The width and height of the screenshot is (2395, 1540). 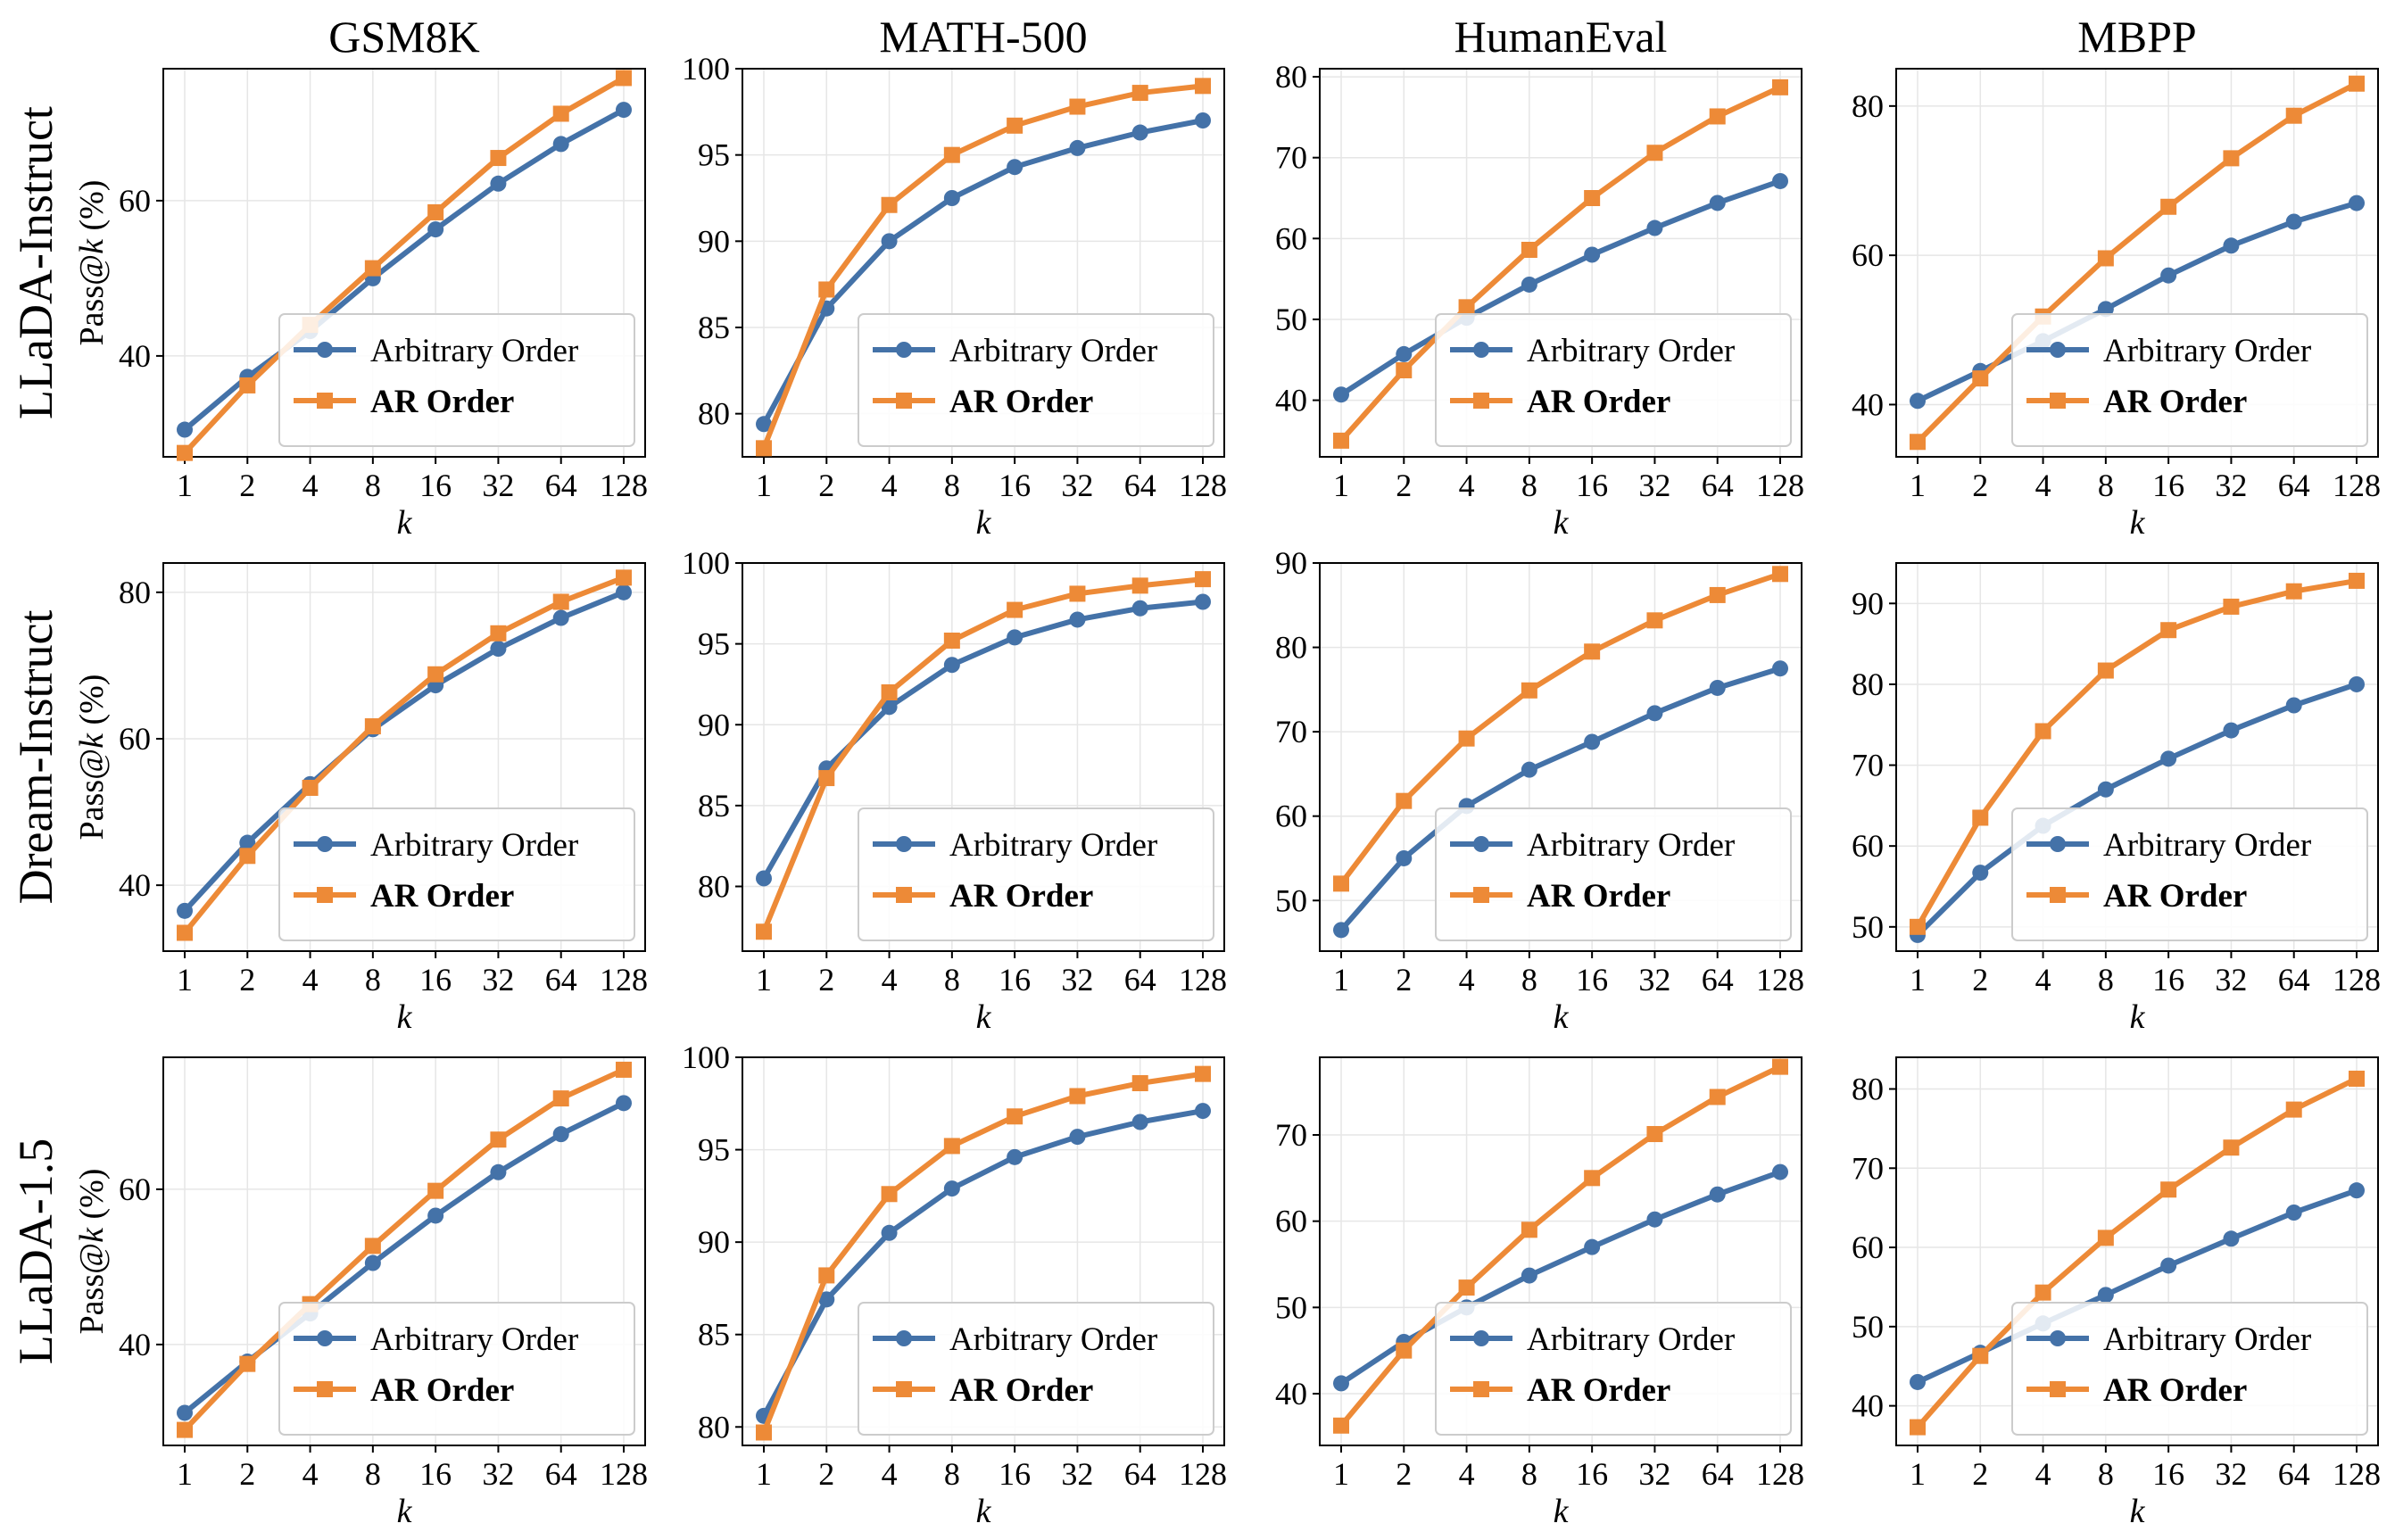 I want to click on y-tick-label: 90, so click(x=1291, y=563).